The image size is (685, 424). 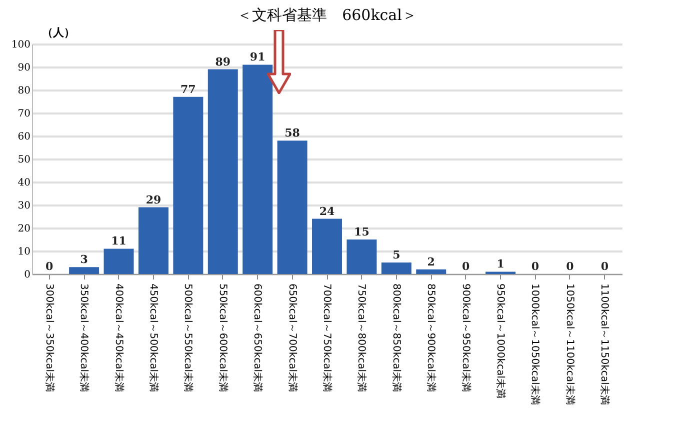 What do you see at coordinates (20, 45) in the screenshot?
I see `y-tick-label: 100` at bounding box center [20, 45].